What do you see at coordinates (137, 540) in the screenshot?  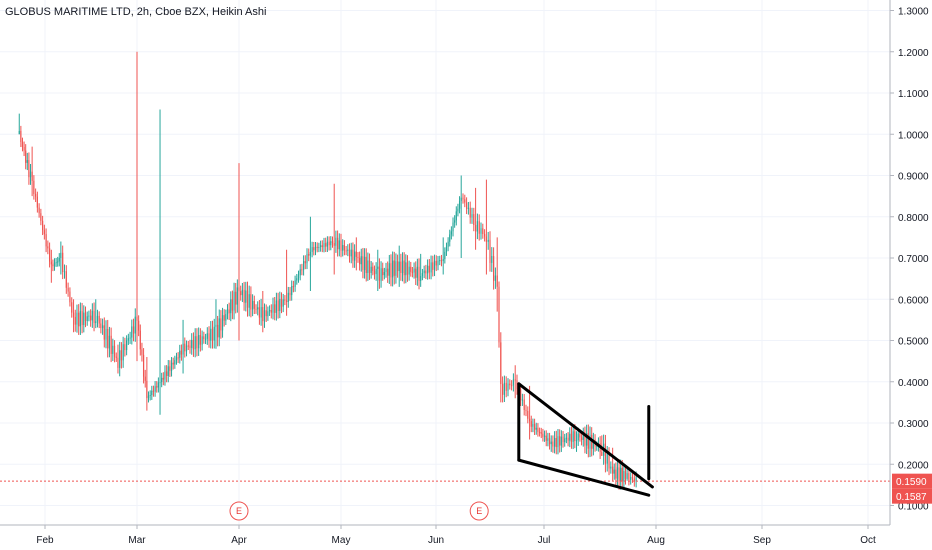 I see `time-tick-label: Mar` at bounding box center [137, 540].